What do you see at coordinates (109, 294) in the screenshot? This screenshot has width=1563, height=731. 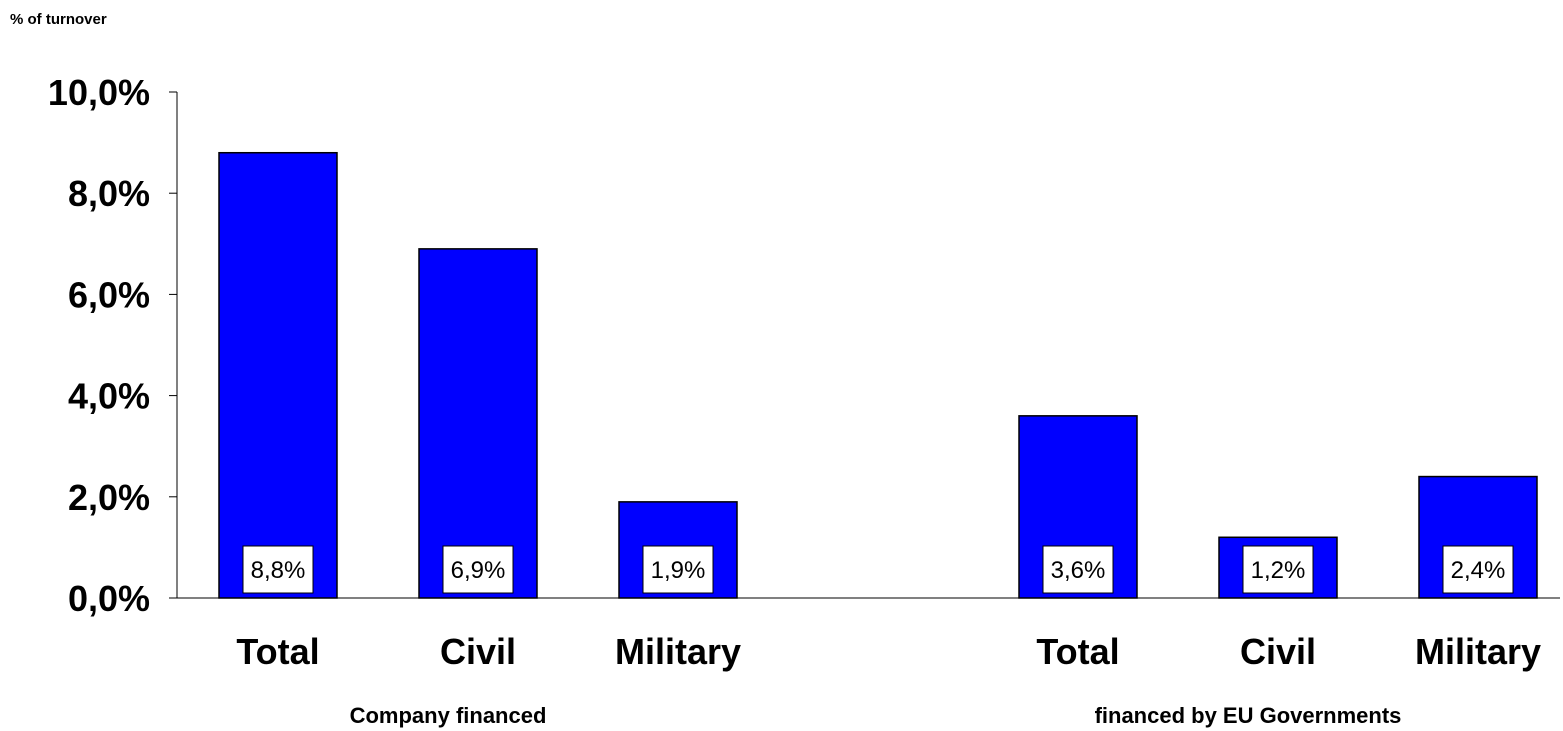 I see `y-tick-label: 6,0%` at bounding box center [109, 294].